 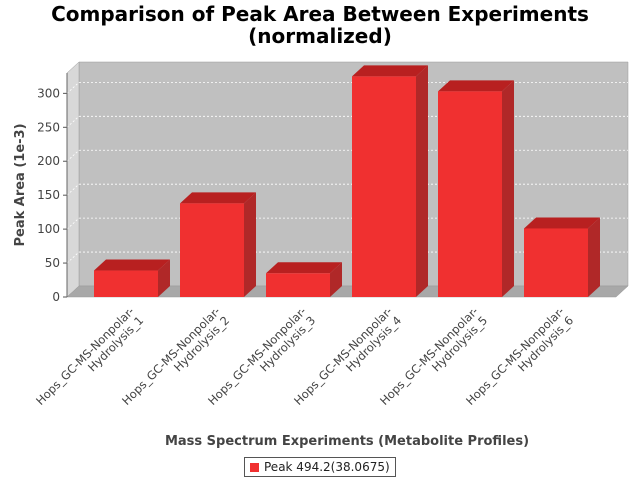 I want to click on y-tick-label: 150, so click(x=48, y=195).